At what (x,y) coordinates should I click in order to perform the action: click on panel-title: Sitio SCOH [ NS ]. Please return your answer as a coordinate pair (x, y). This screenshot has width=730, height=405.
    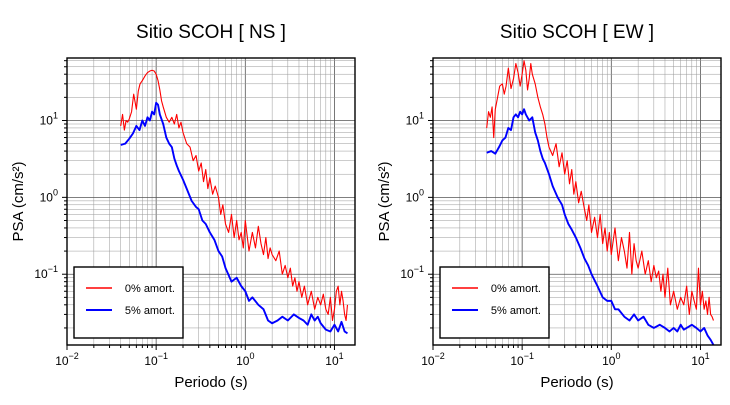
    Looking at the image, I should click on (211, 32).